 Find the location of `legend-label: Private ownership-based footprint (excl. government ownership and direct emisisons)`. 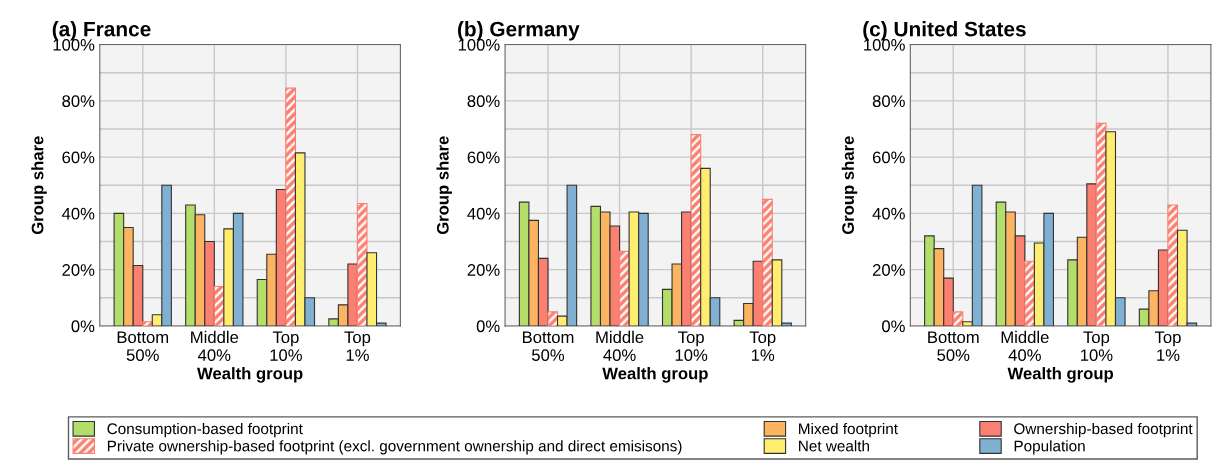

legend-label: Private ownership-based footprint (excl. government ownership and direct emisisons) is located at coordinates (394, 447).